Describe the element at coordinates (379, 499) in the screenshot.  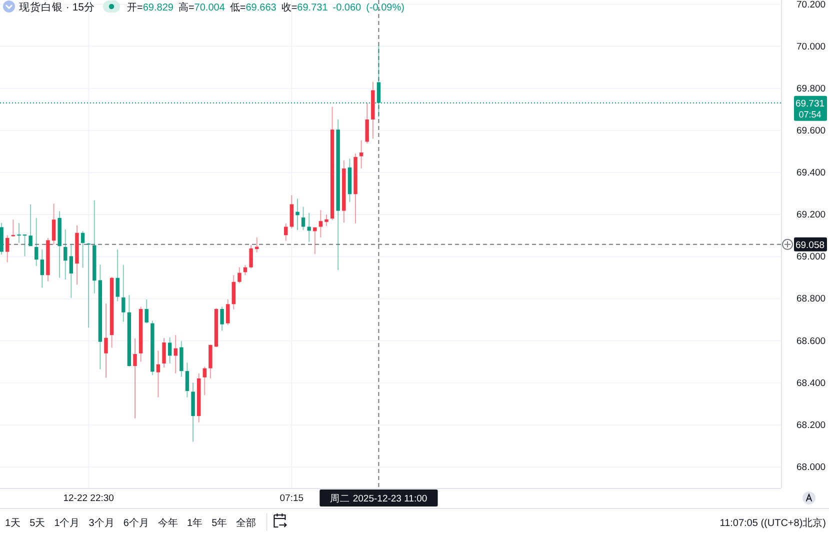
I see `ref-line-label: 周二 2025-12-23 11:00` at that location.